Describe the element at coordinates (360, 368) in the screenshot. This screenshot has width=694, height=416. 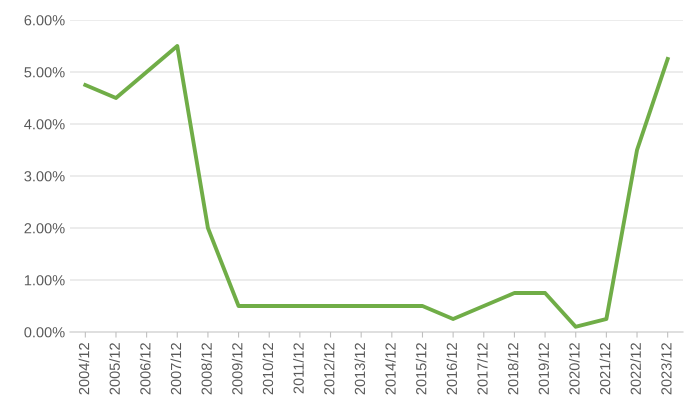
I see `x-tick-label: 2013/12` at that location.